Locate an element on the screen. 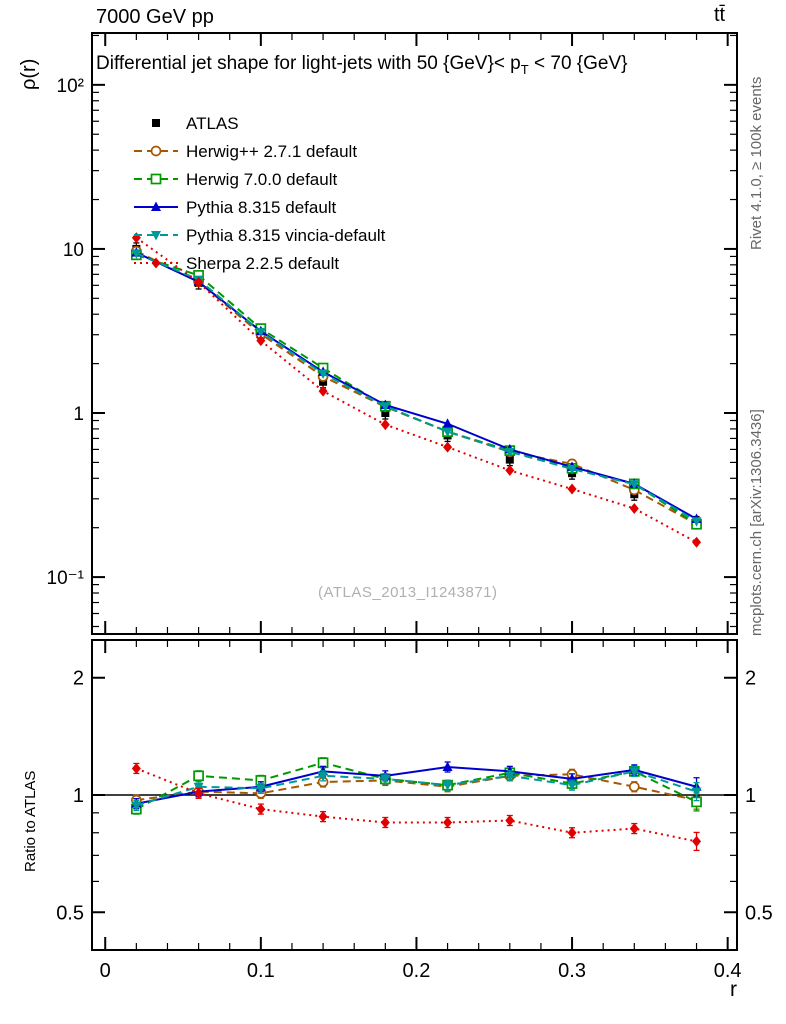  plot-title-post: < 70 {GeV} is located at coordinates (578, 63).